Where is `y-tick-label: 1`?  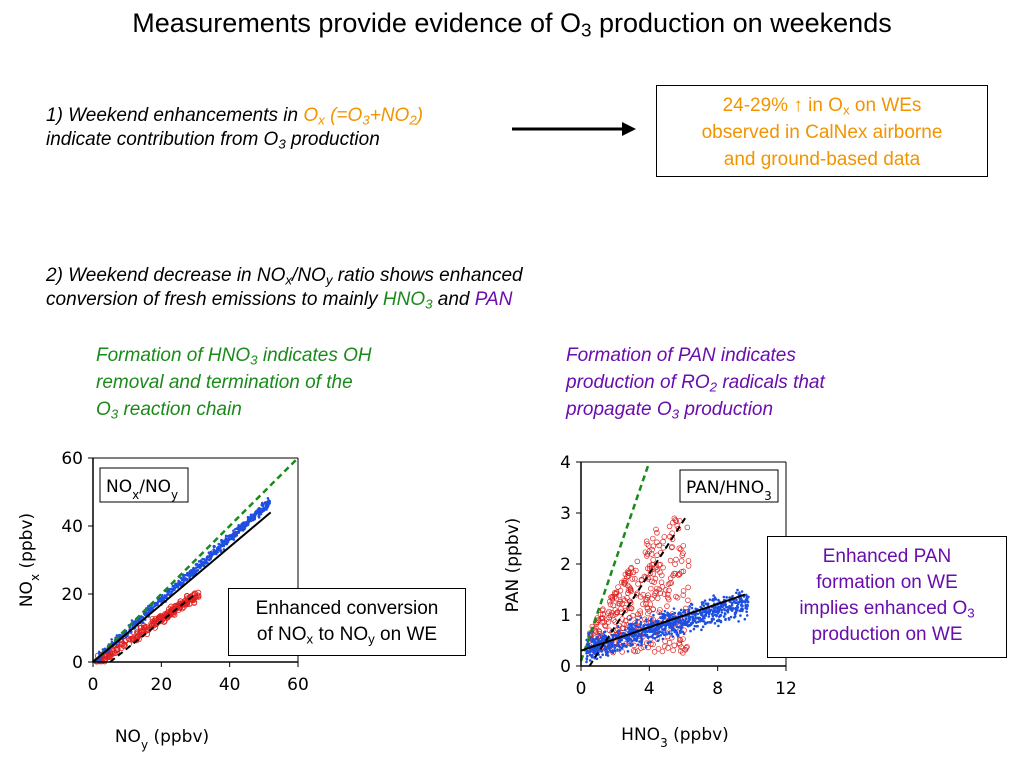 y-tick-label: 1 is located at coordinates (565, 616).